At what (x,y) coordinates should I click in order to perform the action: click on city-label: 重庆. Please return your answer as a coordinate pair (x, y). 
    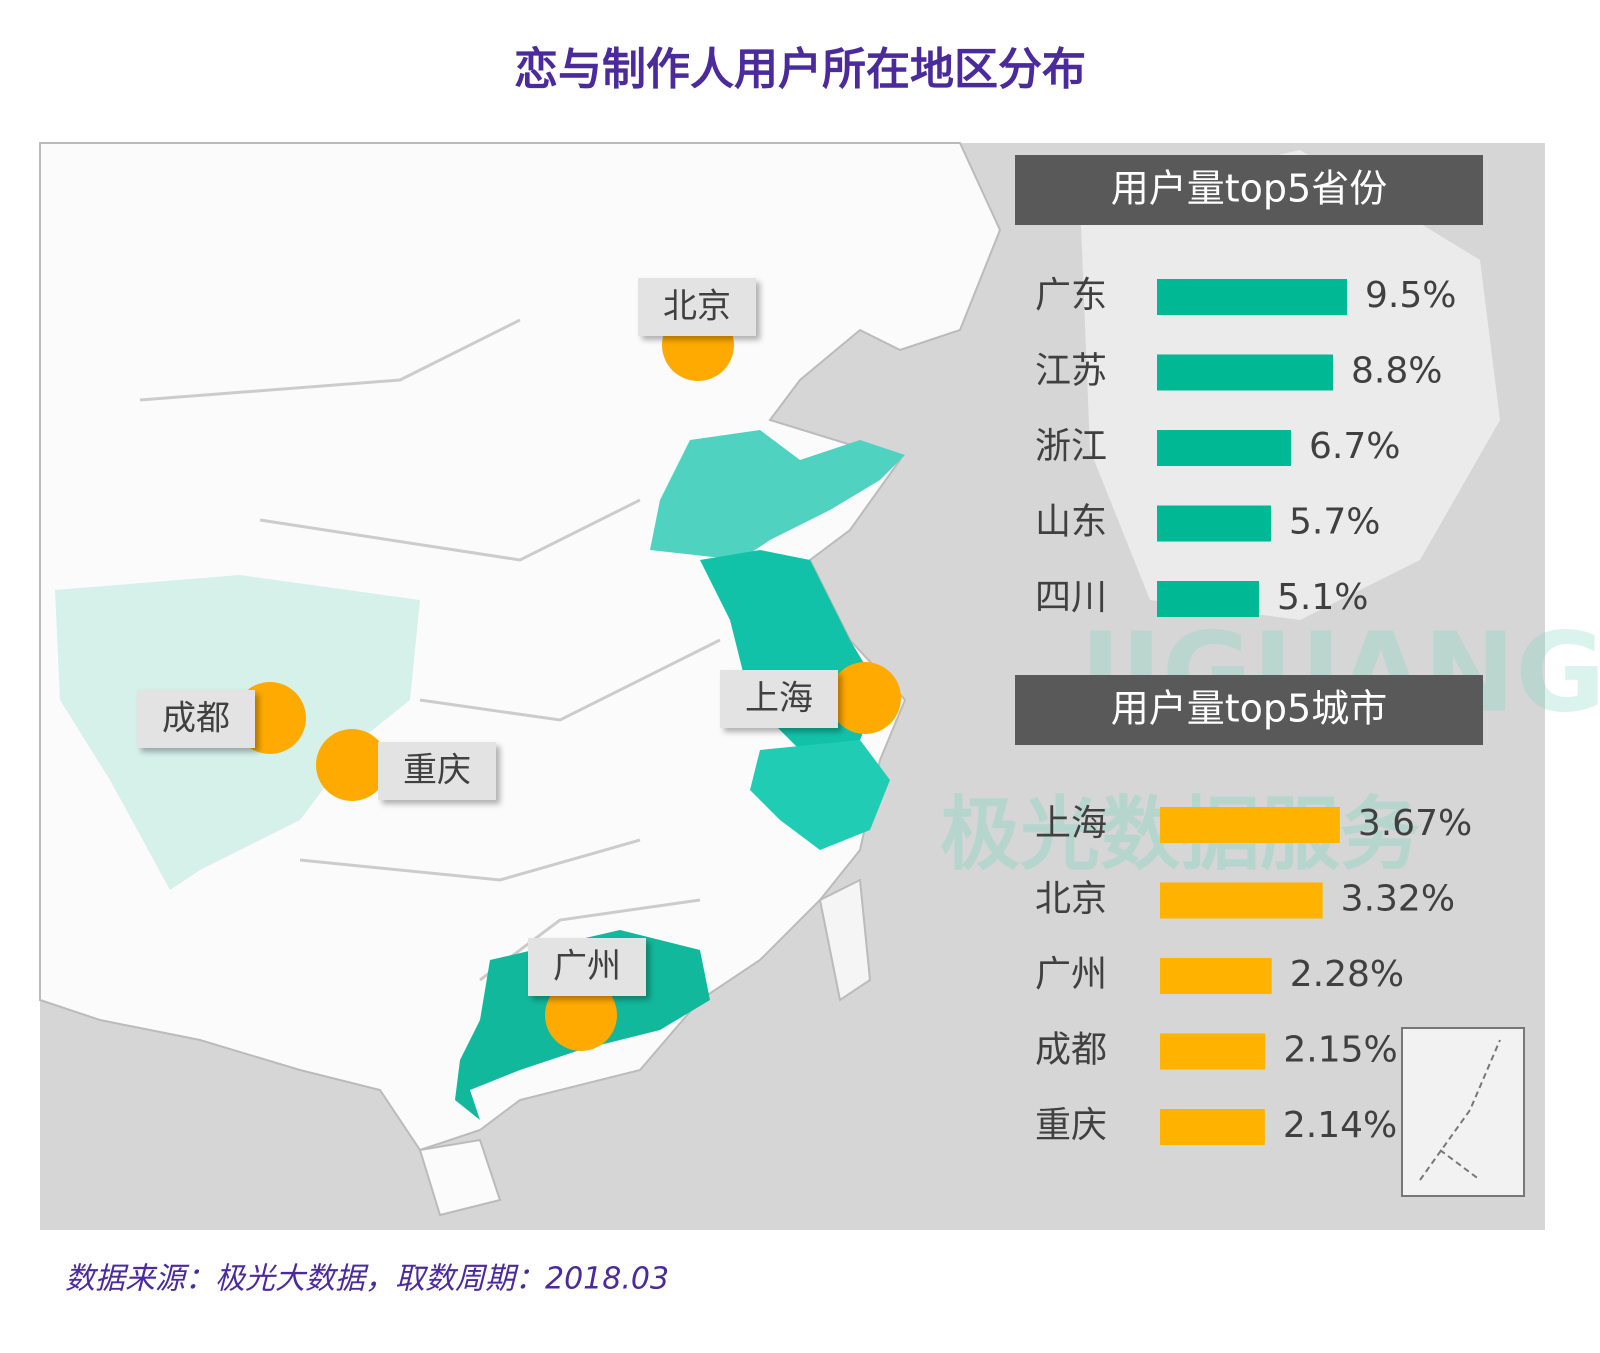
    Looking at the image, I should click on (437, 771).